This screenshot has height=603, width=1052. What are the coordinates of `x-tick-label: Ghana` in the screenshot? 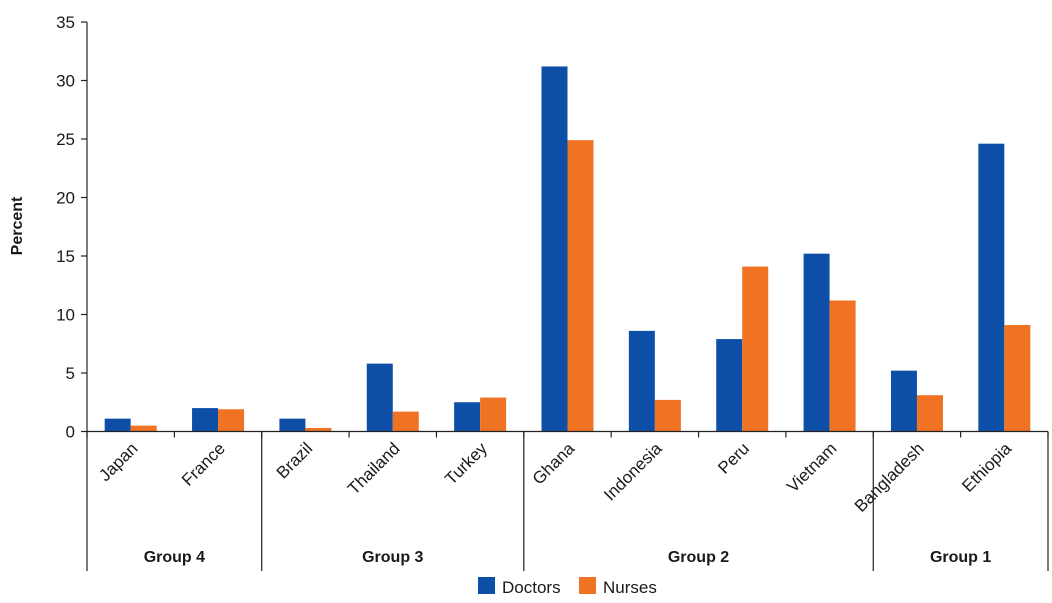 It's located at (554, 464).